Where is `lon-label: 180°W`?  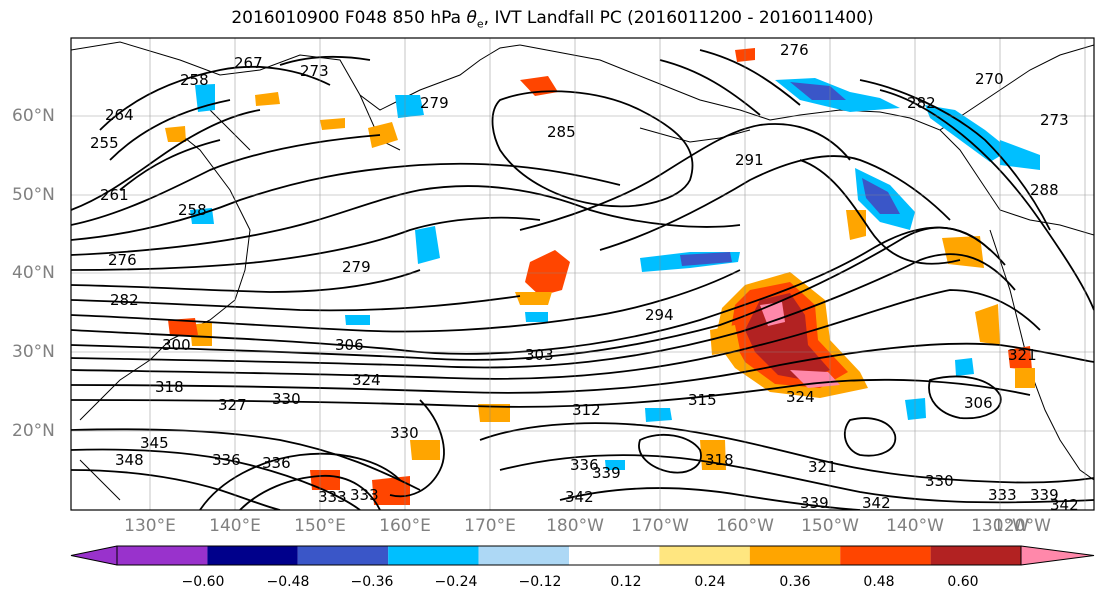
lon-label: 180°W is located at coordinates (575, 526).